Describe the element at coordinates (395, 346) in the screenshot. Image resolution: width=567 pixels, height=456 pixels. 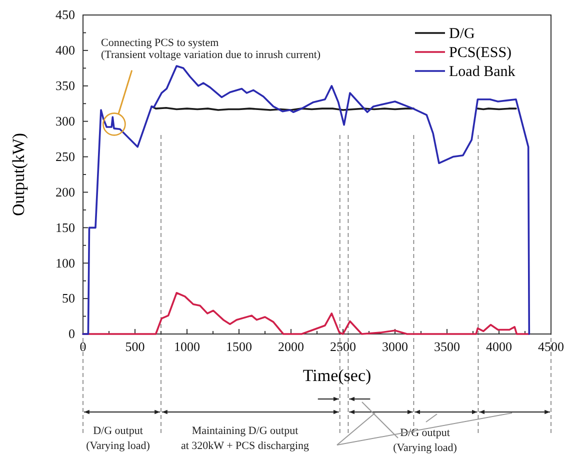
I see `x-tick-label: 3000` at that location.